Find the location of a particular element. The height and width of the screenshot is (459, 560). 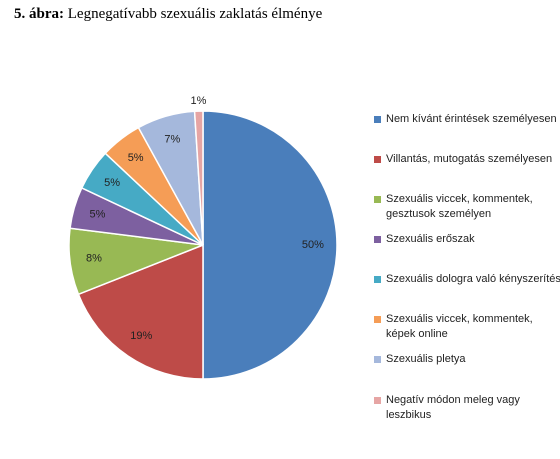

data-label: 8% is located at coordinates (94, 259).